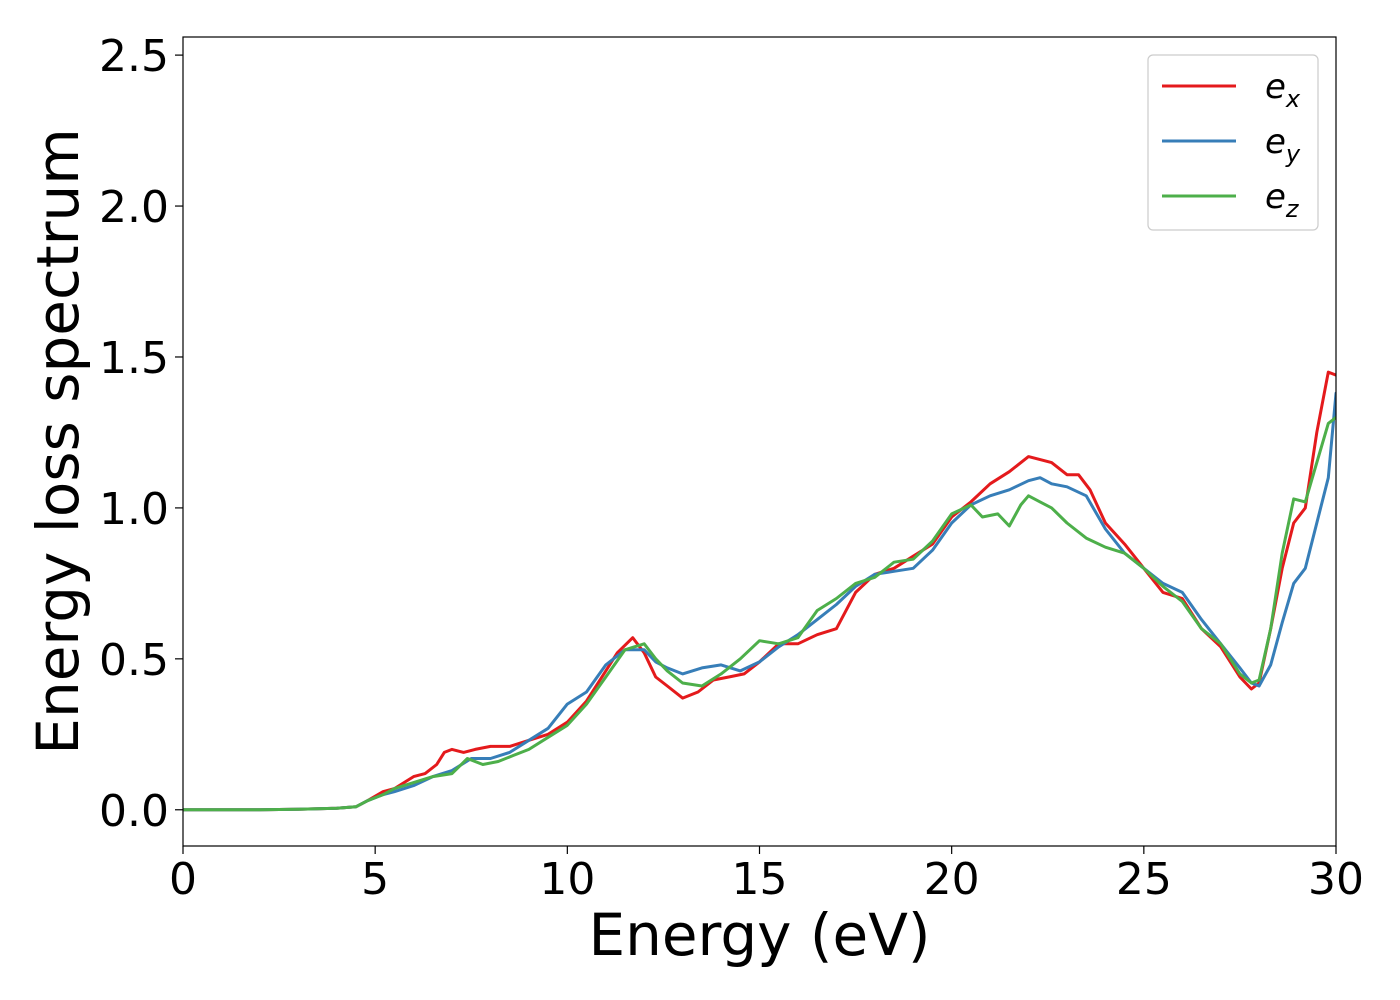 Image resolution: width=1400 pixels, height=1000 pixels. What do you see at coordinates (567, 879) in the screenshot?
I see `x-tick-label: 10` at bounding box center [567, 879].